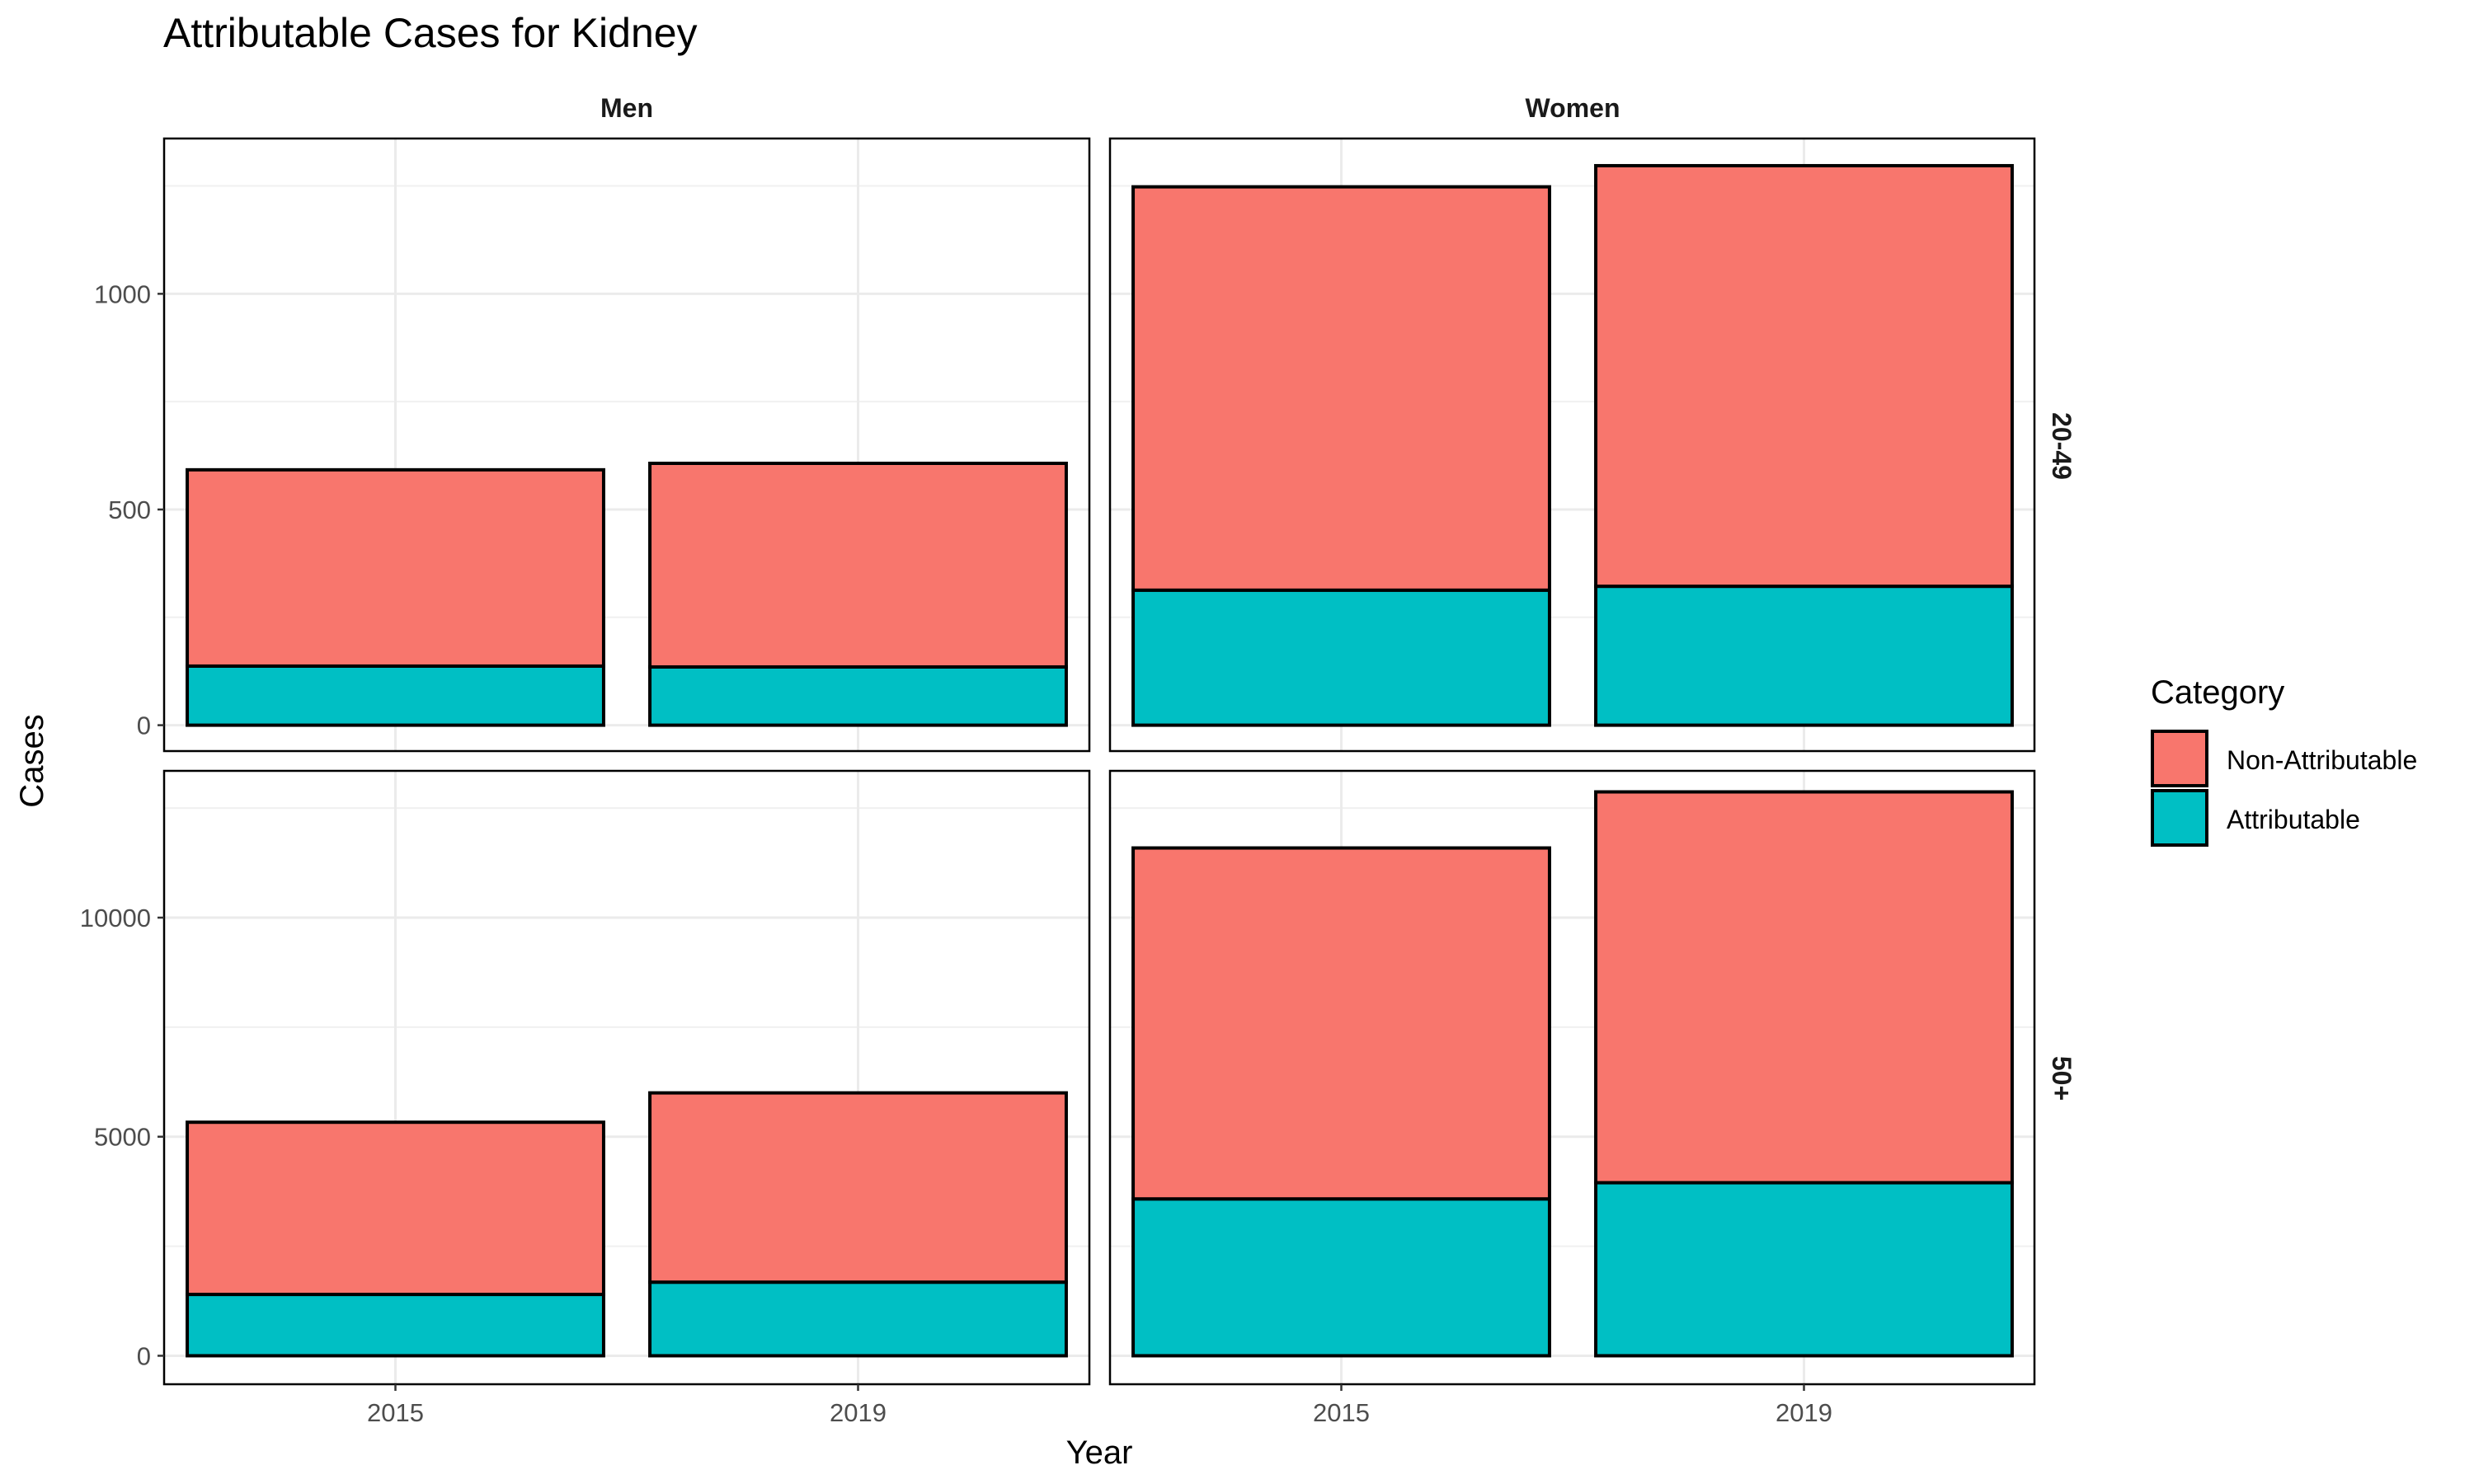 This screenshot has width=2474, height=1484. I want to click on facet-row-label-20-49: 20-49, so click(2062, 446).